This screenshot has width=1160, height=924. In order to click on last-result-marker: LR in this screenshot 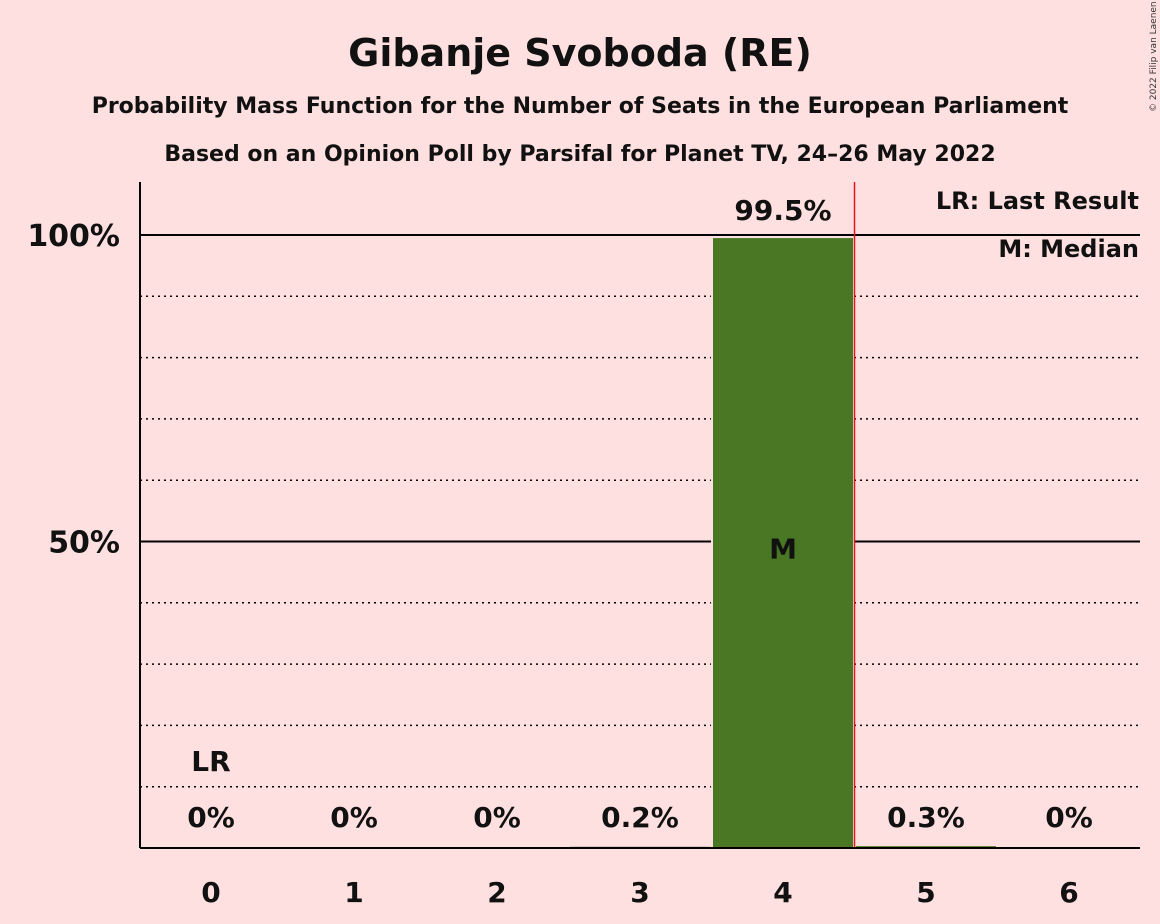, I will do `click(210, 761)`.